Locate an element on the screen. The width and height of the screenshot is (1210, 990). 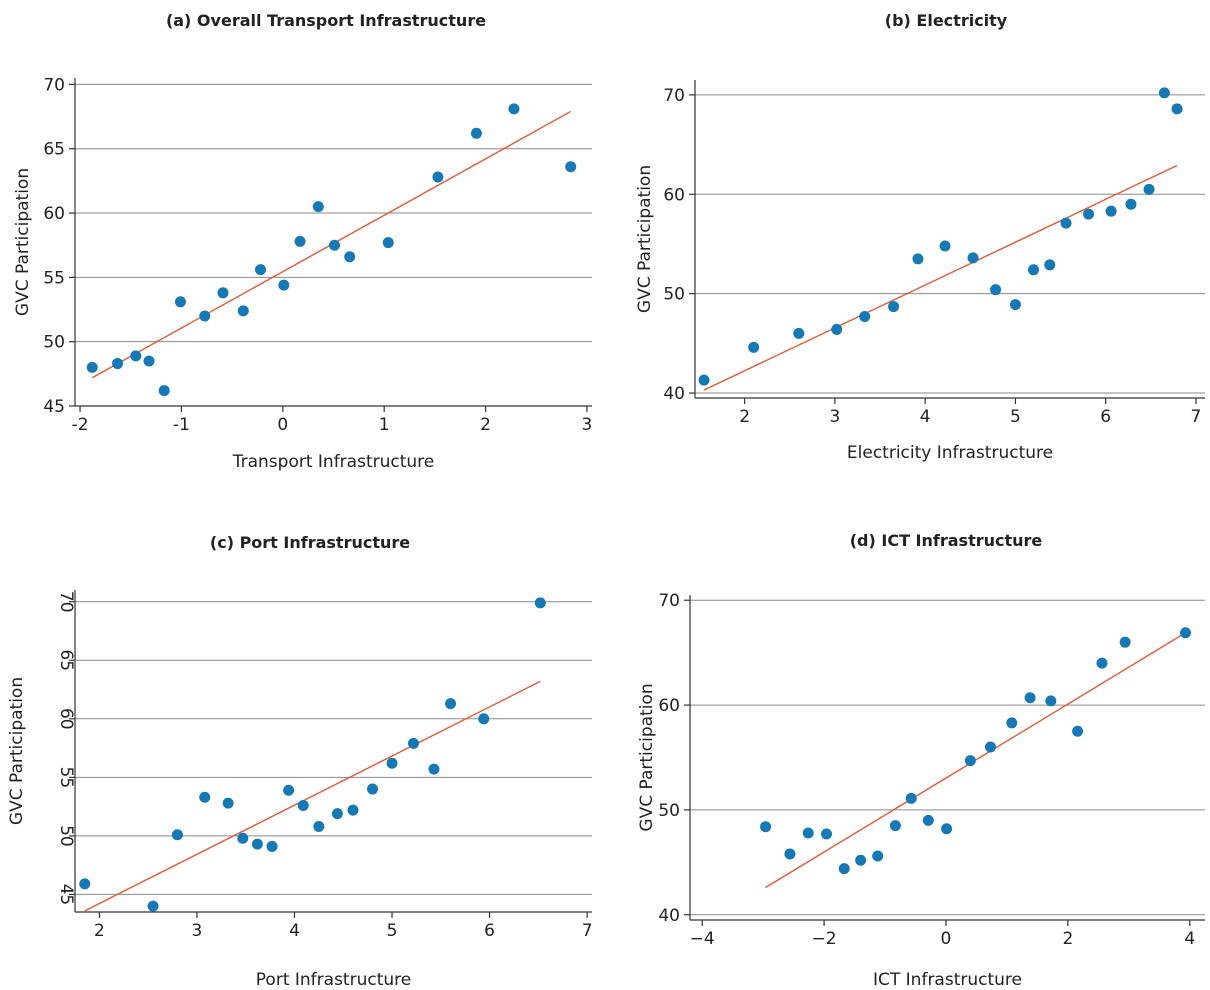
y-tick-label: 45 is located at coordinates (66, 895).